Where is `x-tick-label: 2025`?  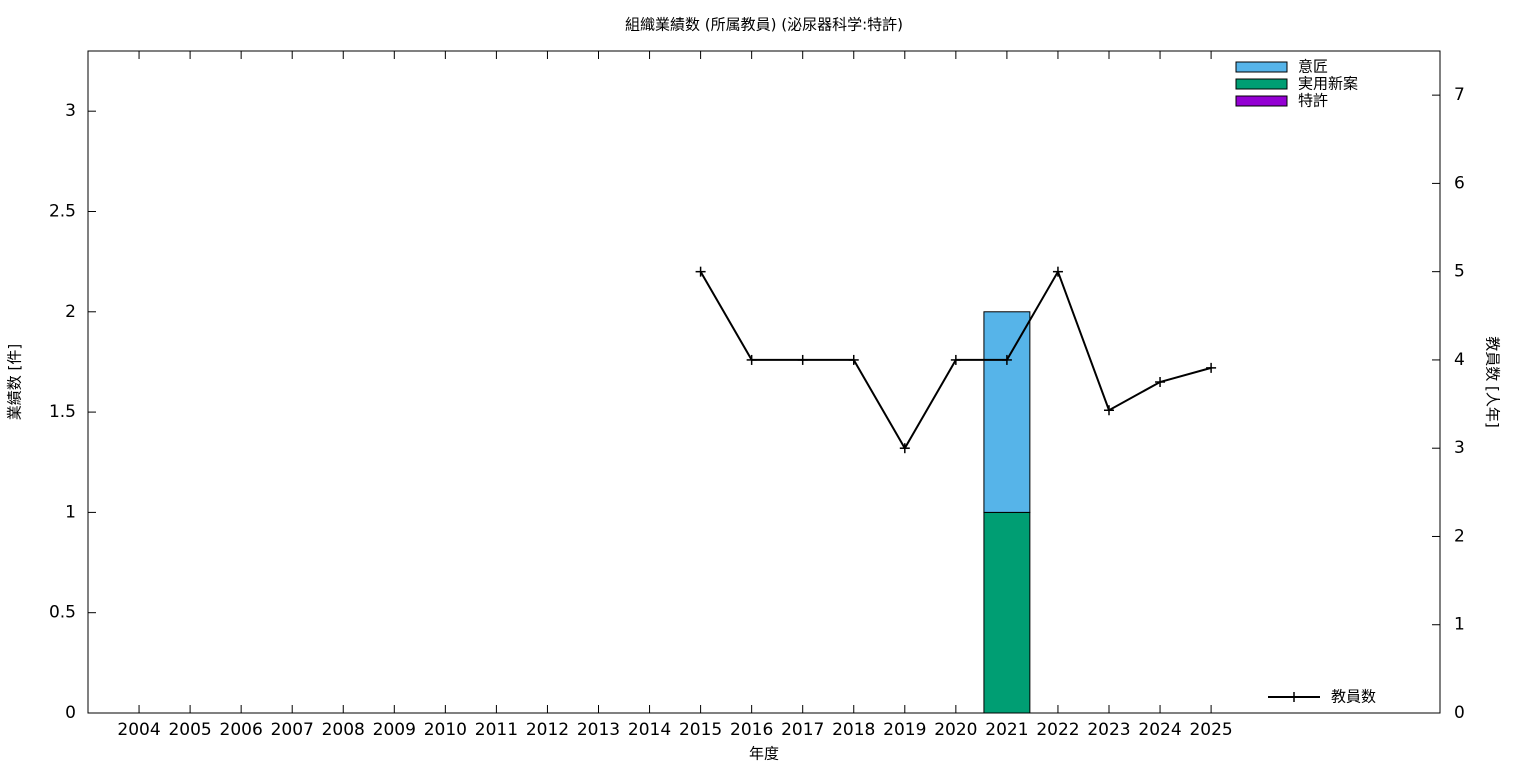 x-tick-label: 2025 is located at coordinates (1210, 730).